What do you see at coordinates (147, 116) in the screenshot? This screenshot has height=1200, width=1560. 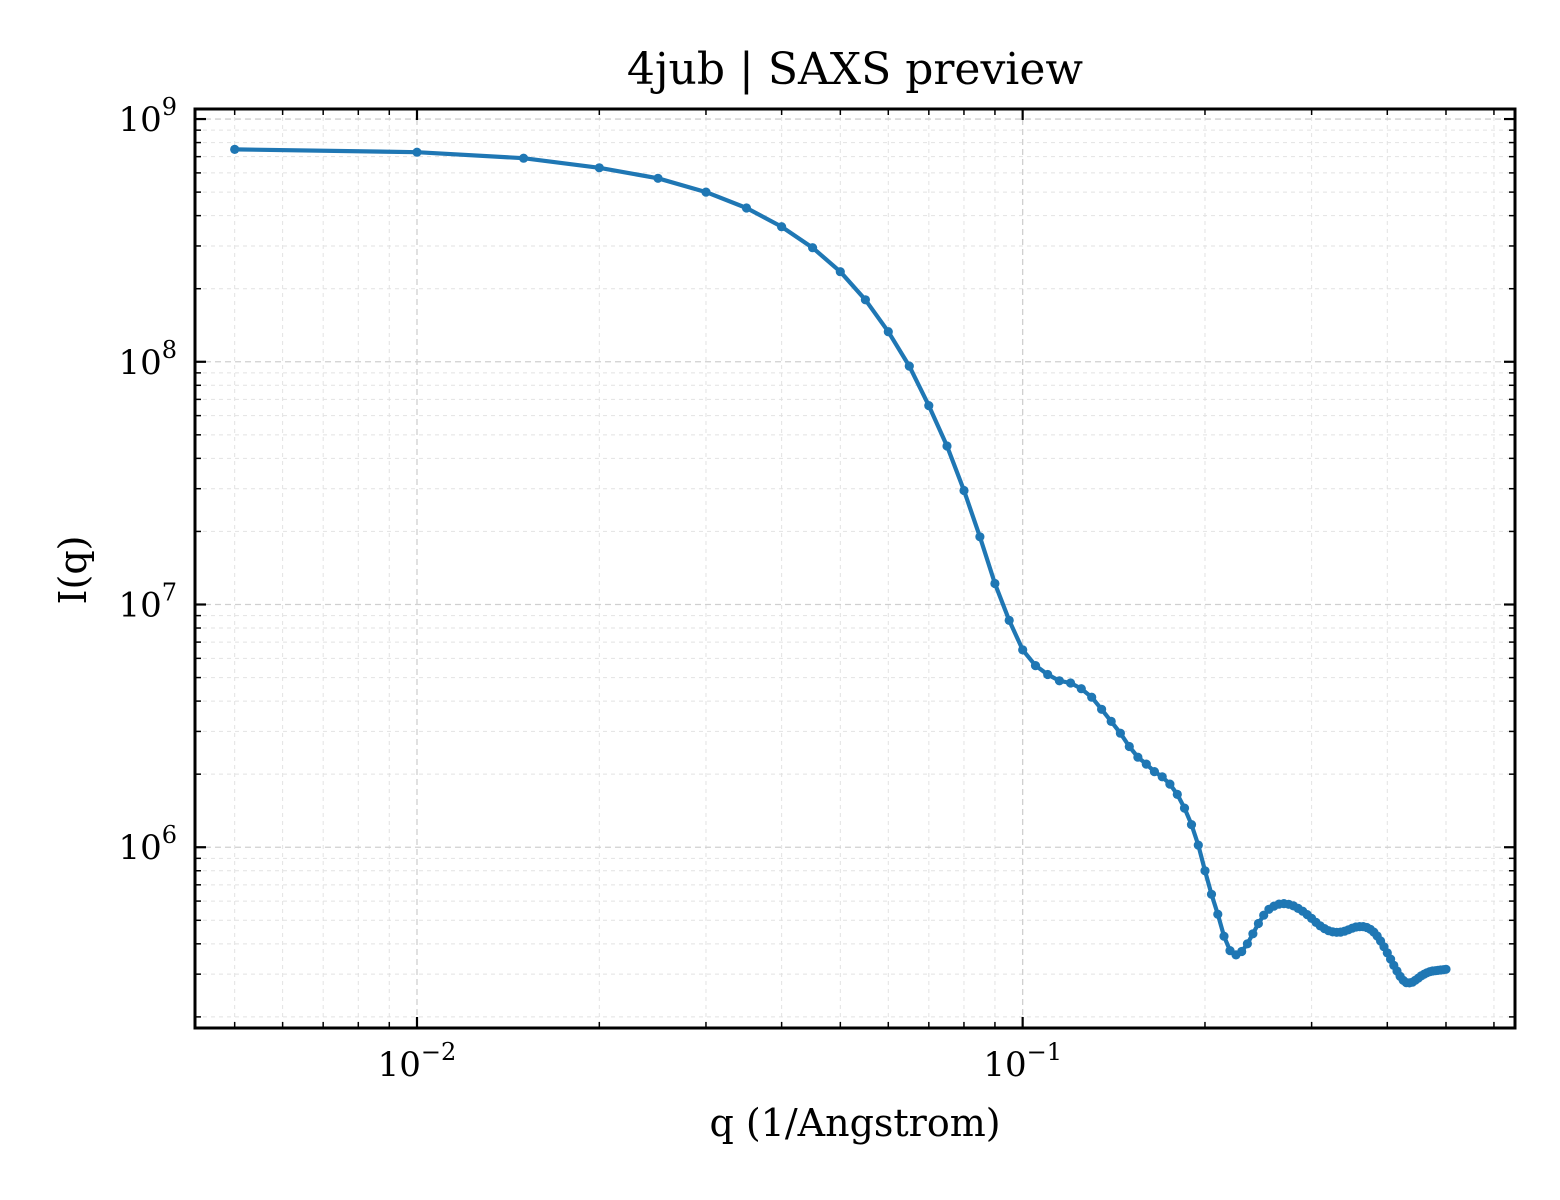 I see `y-tick-label: 10⁹` at bounding box center [147, 116].